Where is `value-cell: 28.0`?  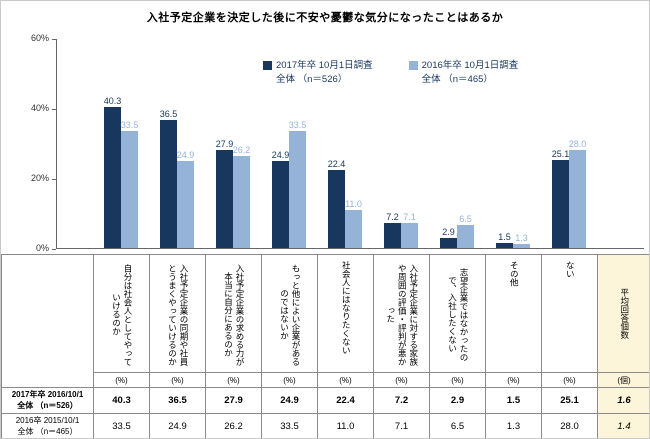 value-cell: 28.0 is located at coordinates (569, 425).